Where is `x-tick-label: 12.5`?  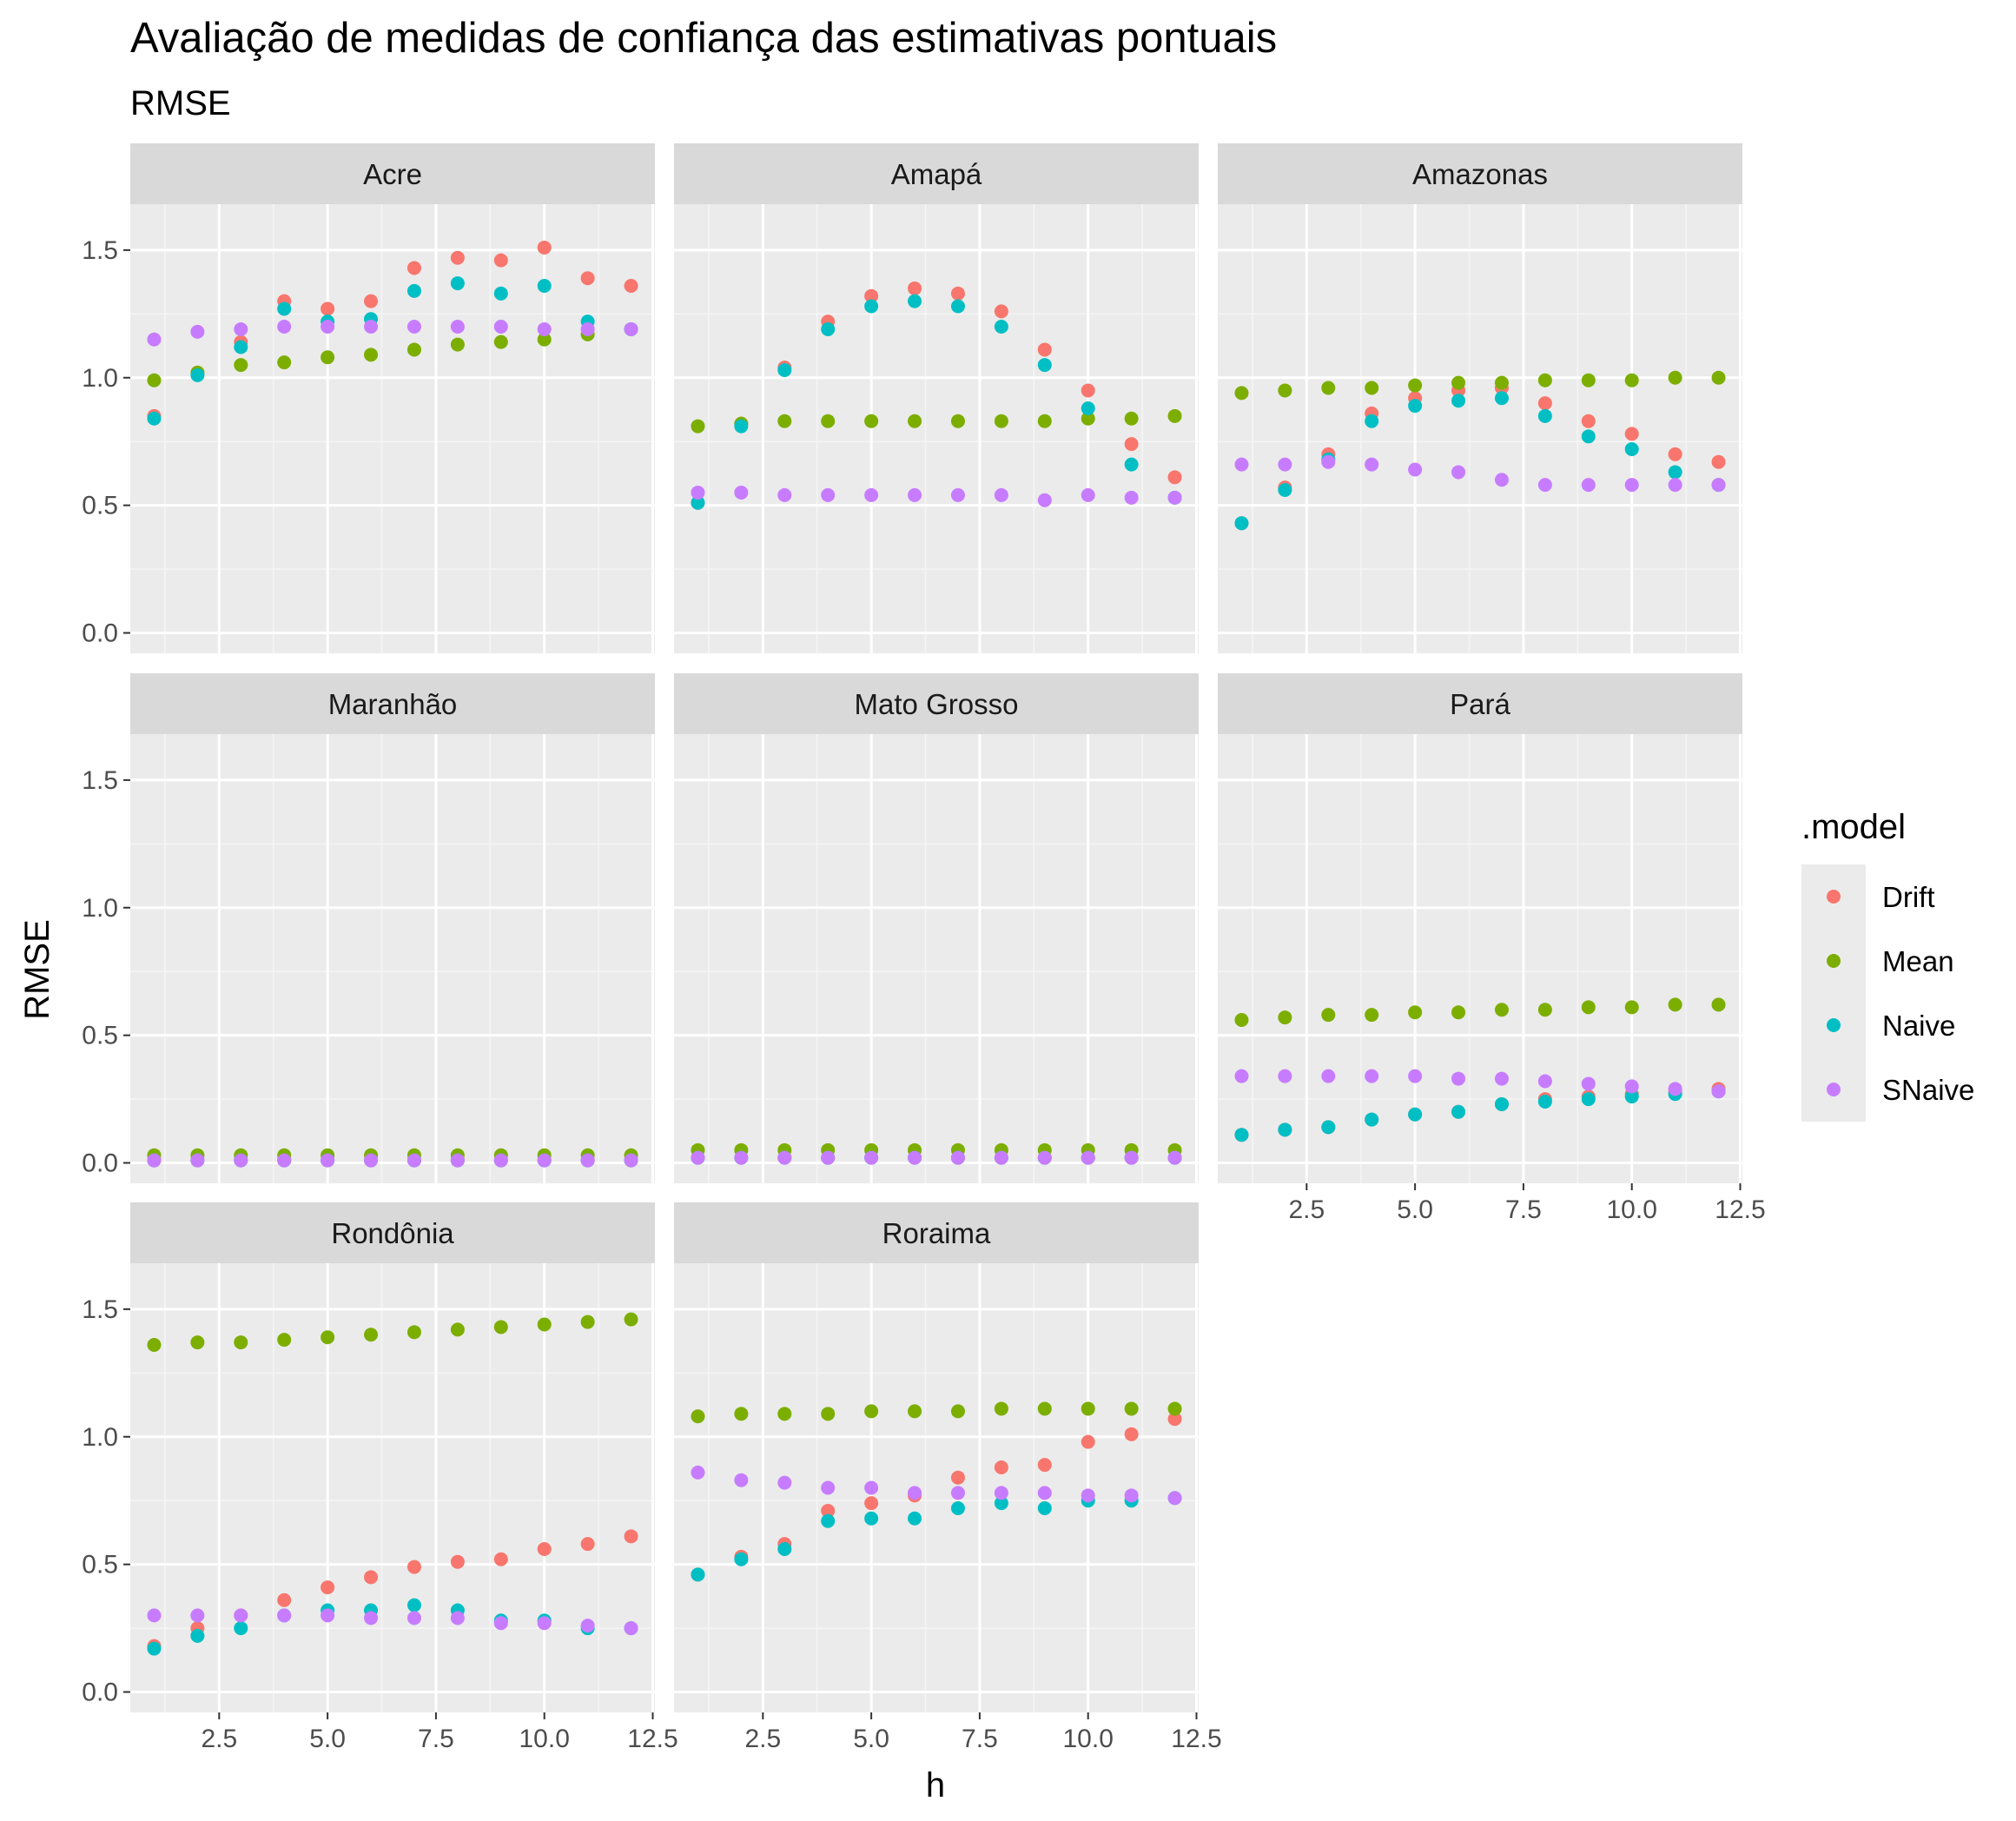
x-tick-label: 12.5 is located at coordinates (1740, 1209).